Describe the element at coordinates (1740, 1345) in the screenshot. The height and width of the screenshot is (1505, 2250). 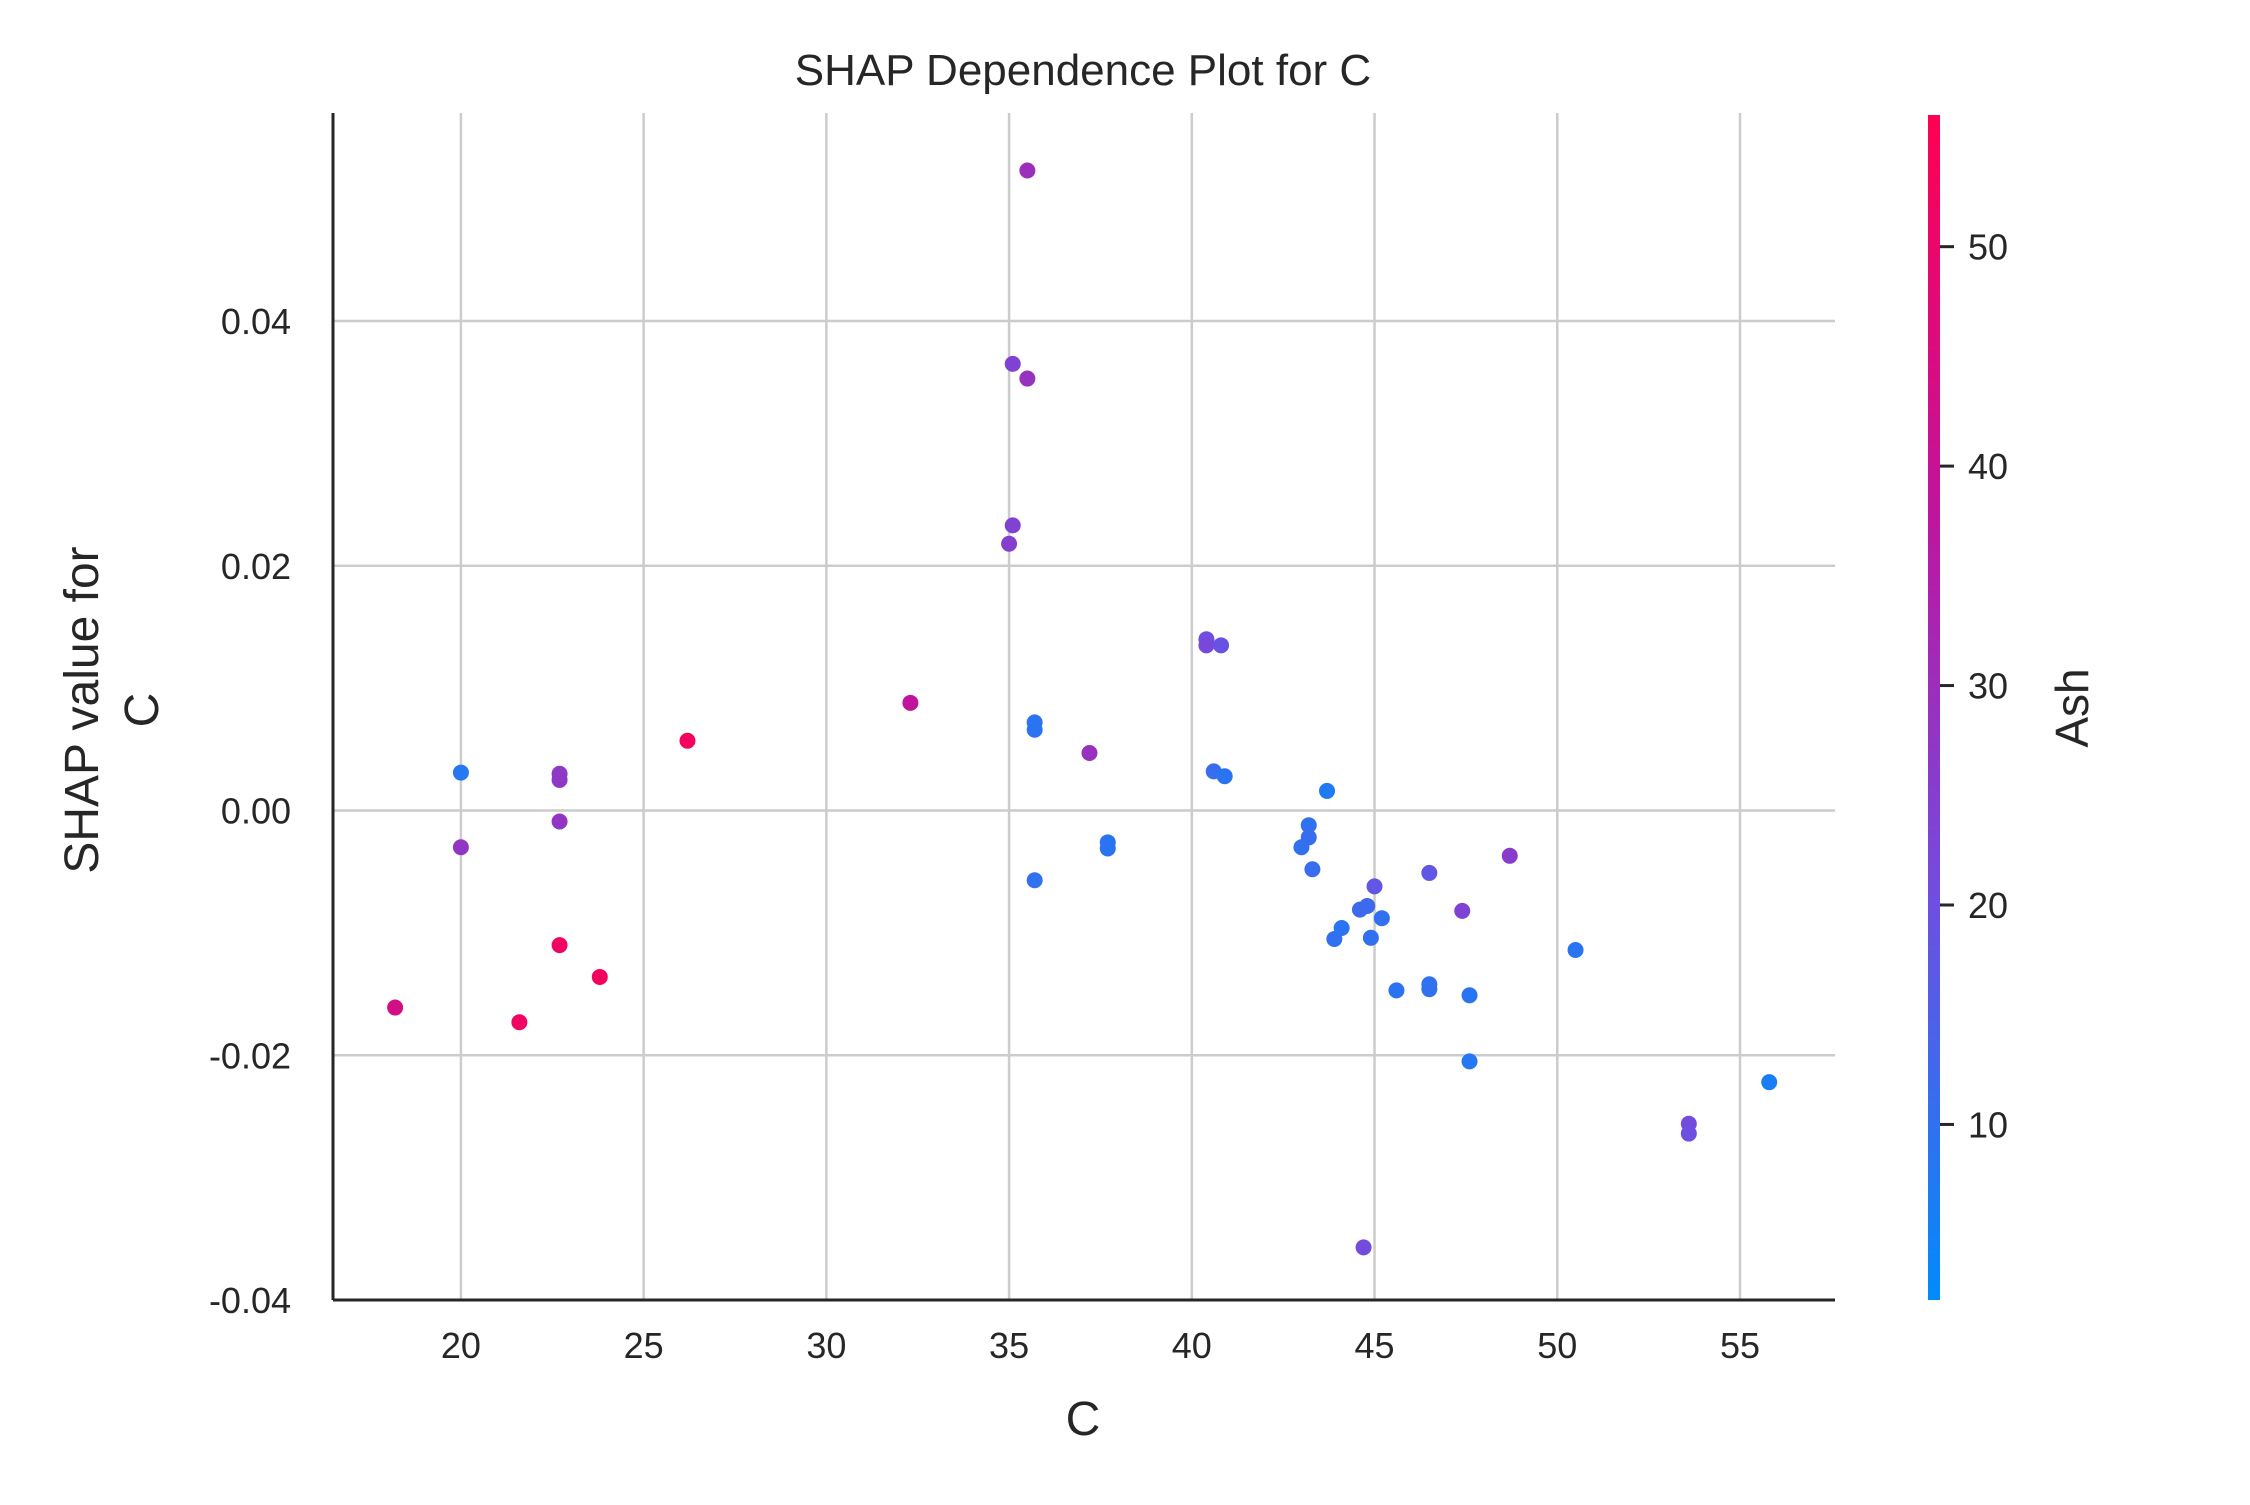
I see `x-tick-label: 55` at that location.